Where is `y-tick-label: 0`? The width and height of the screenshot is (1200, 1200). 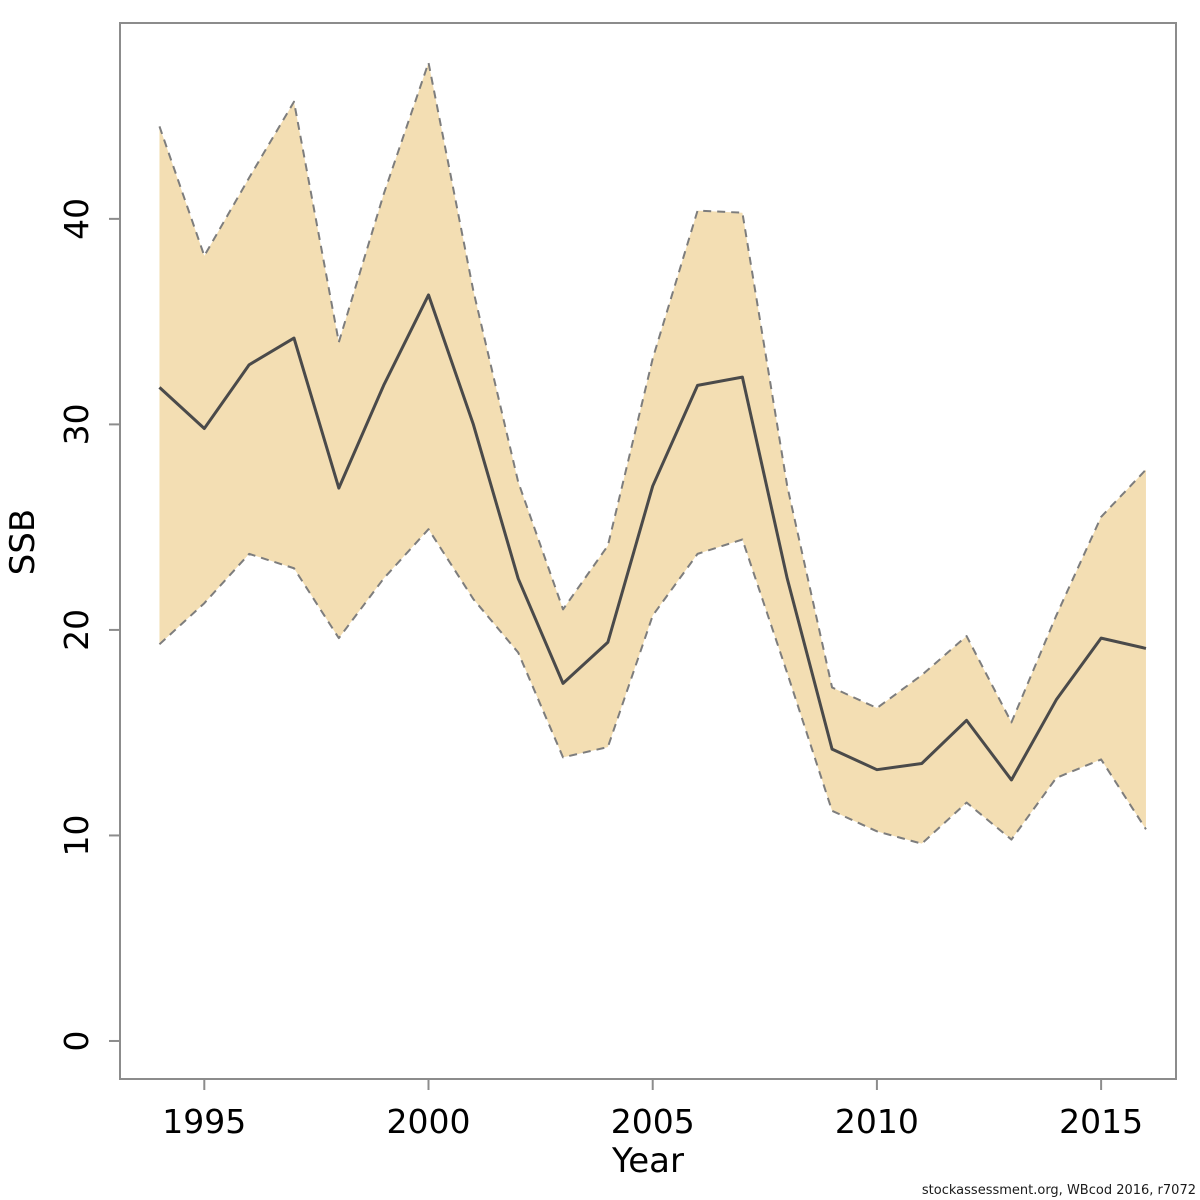 y-tick-label: 0 is located at coordinates (76, 1040).